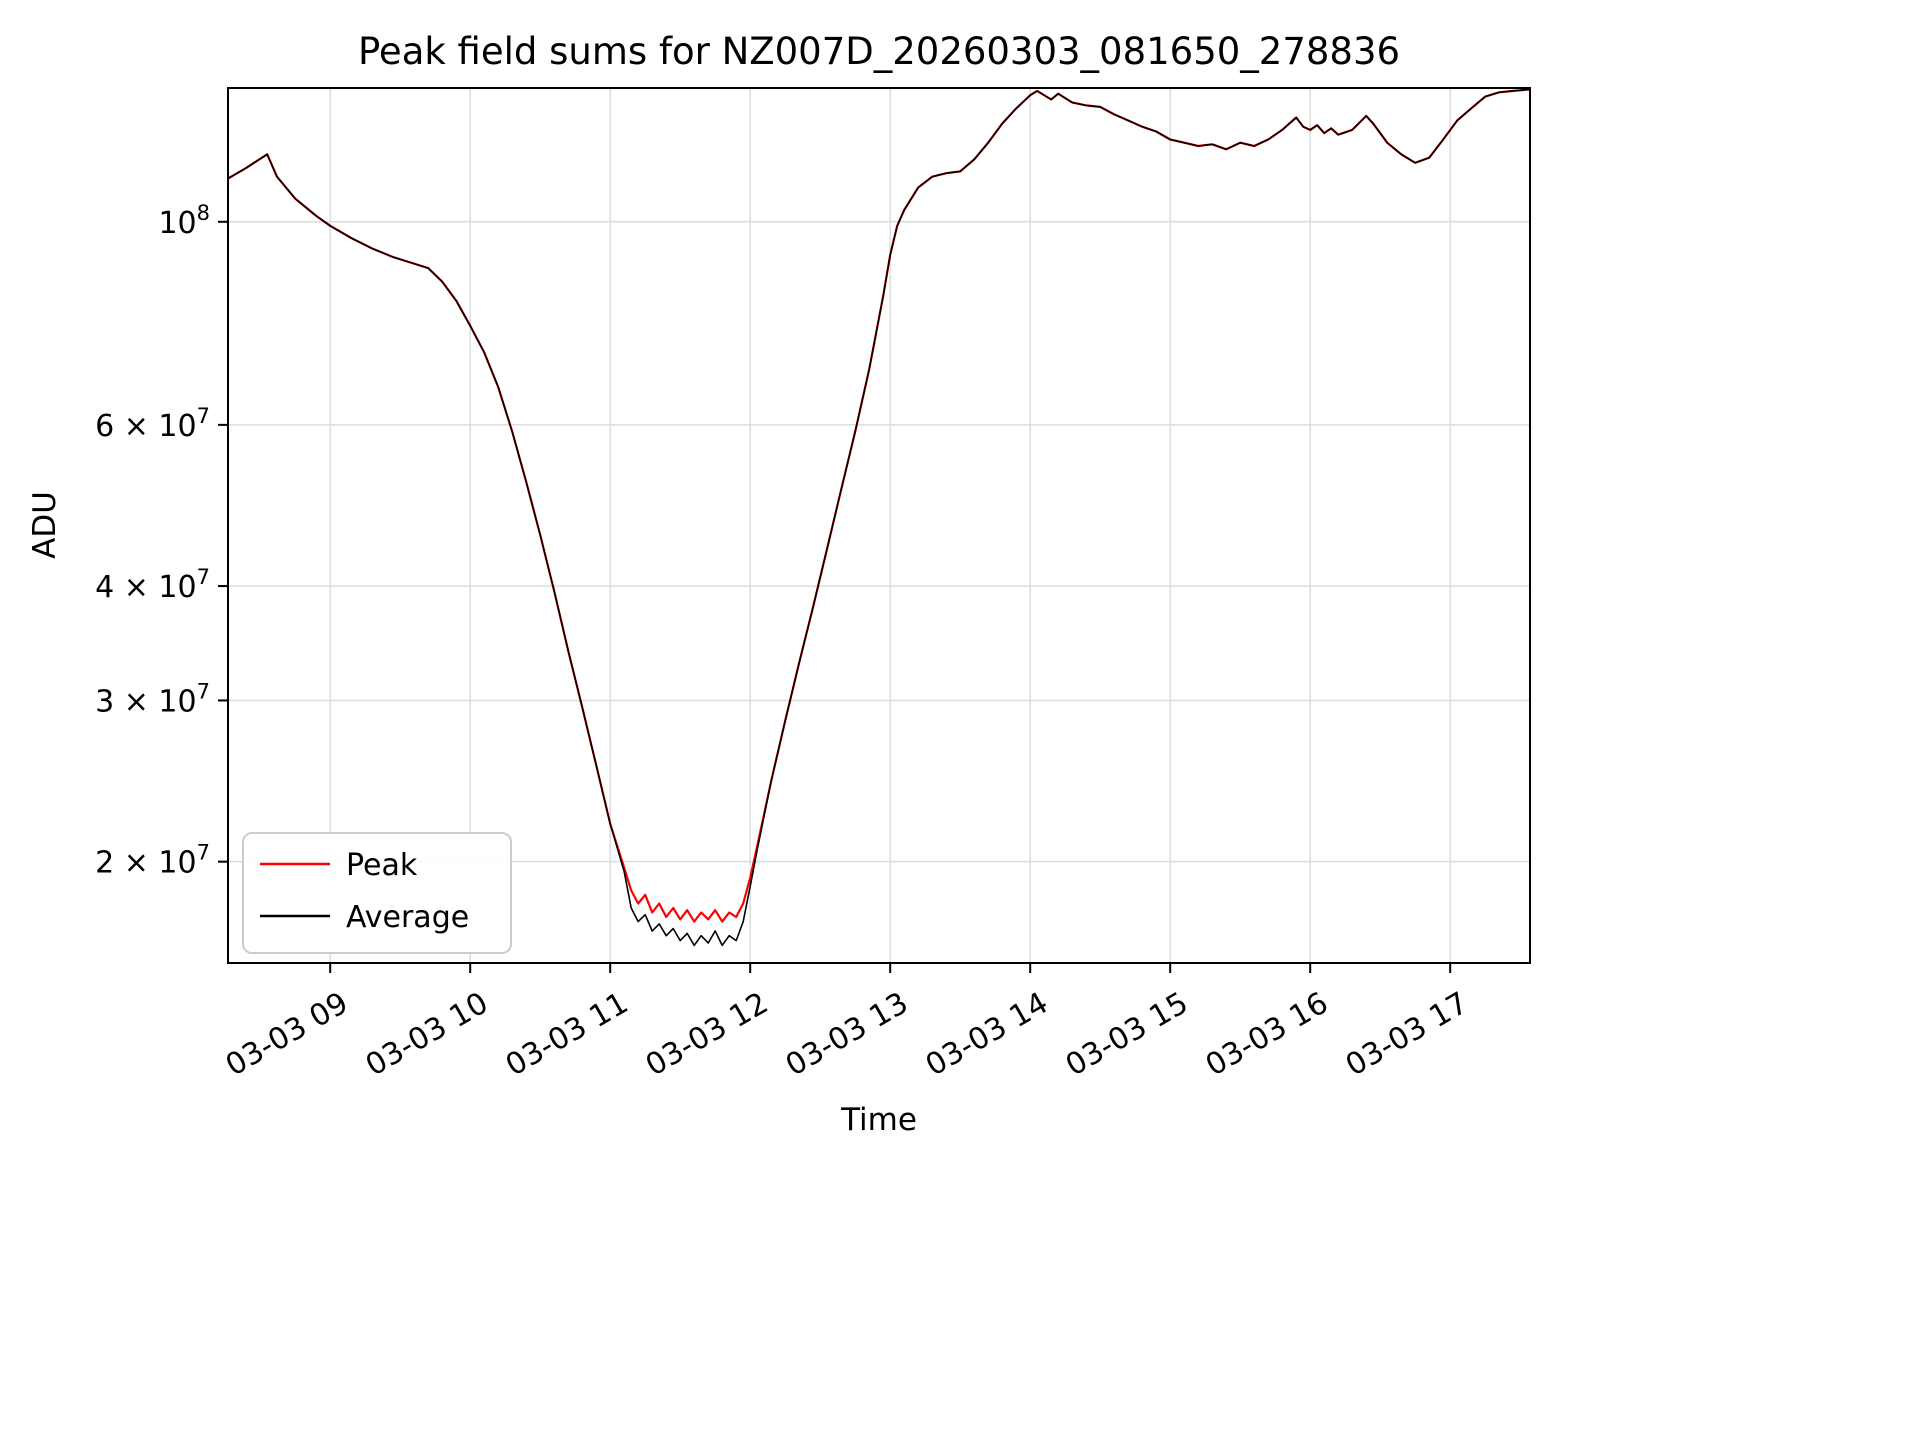 The image size is (1920, 1444). Describe the element at coordinates (287, 1035) in the screenshot. I see `x-tick-label: 03-03 09` at that location.